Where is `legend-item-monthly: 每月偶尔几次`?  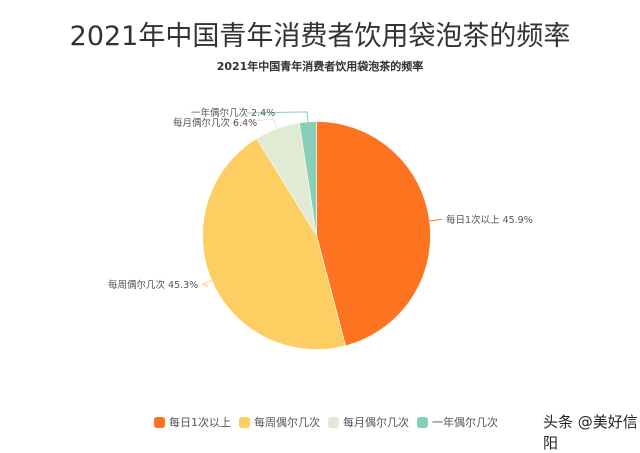
legend-item-monthly: 每月偶尔几次 is located at coordinates (368, 422).